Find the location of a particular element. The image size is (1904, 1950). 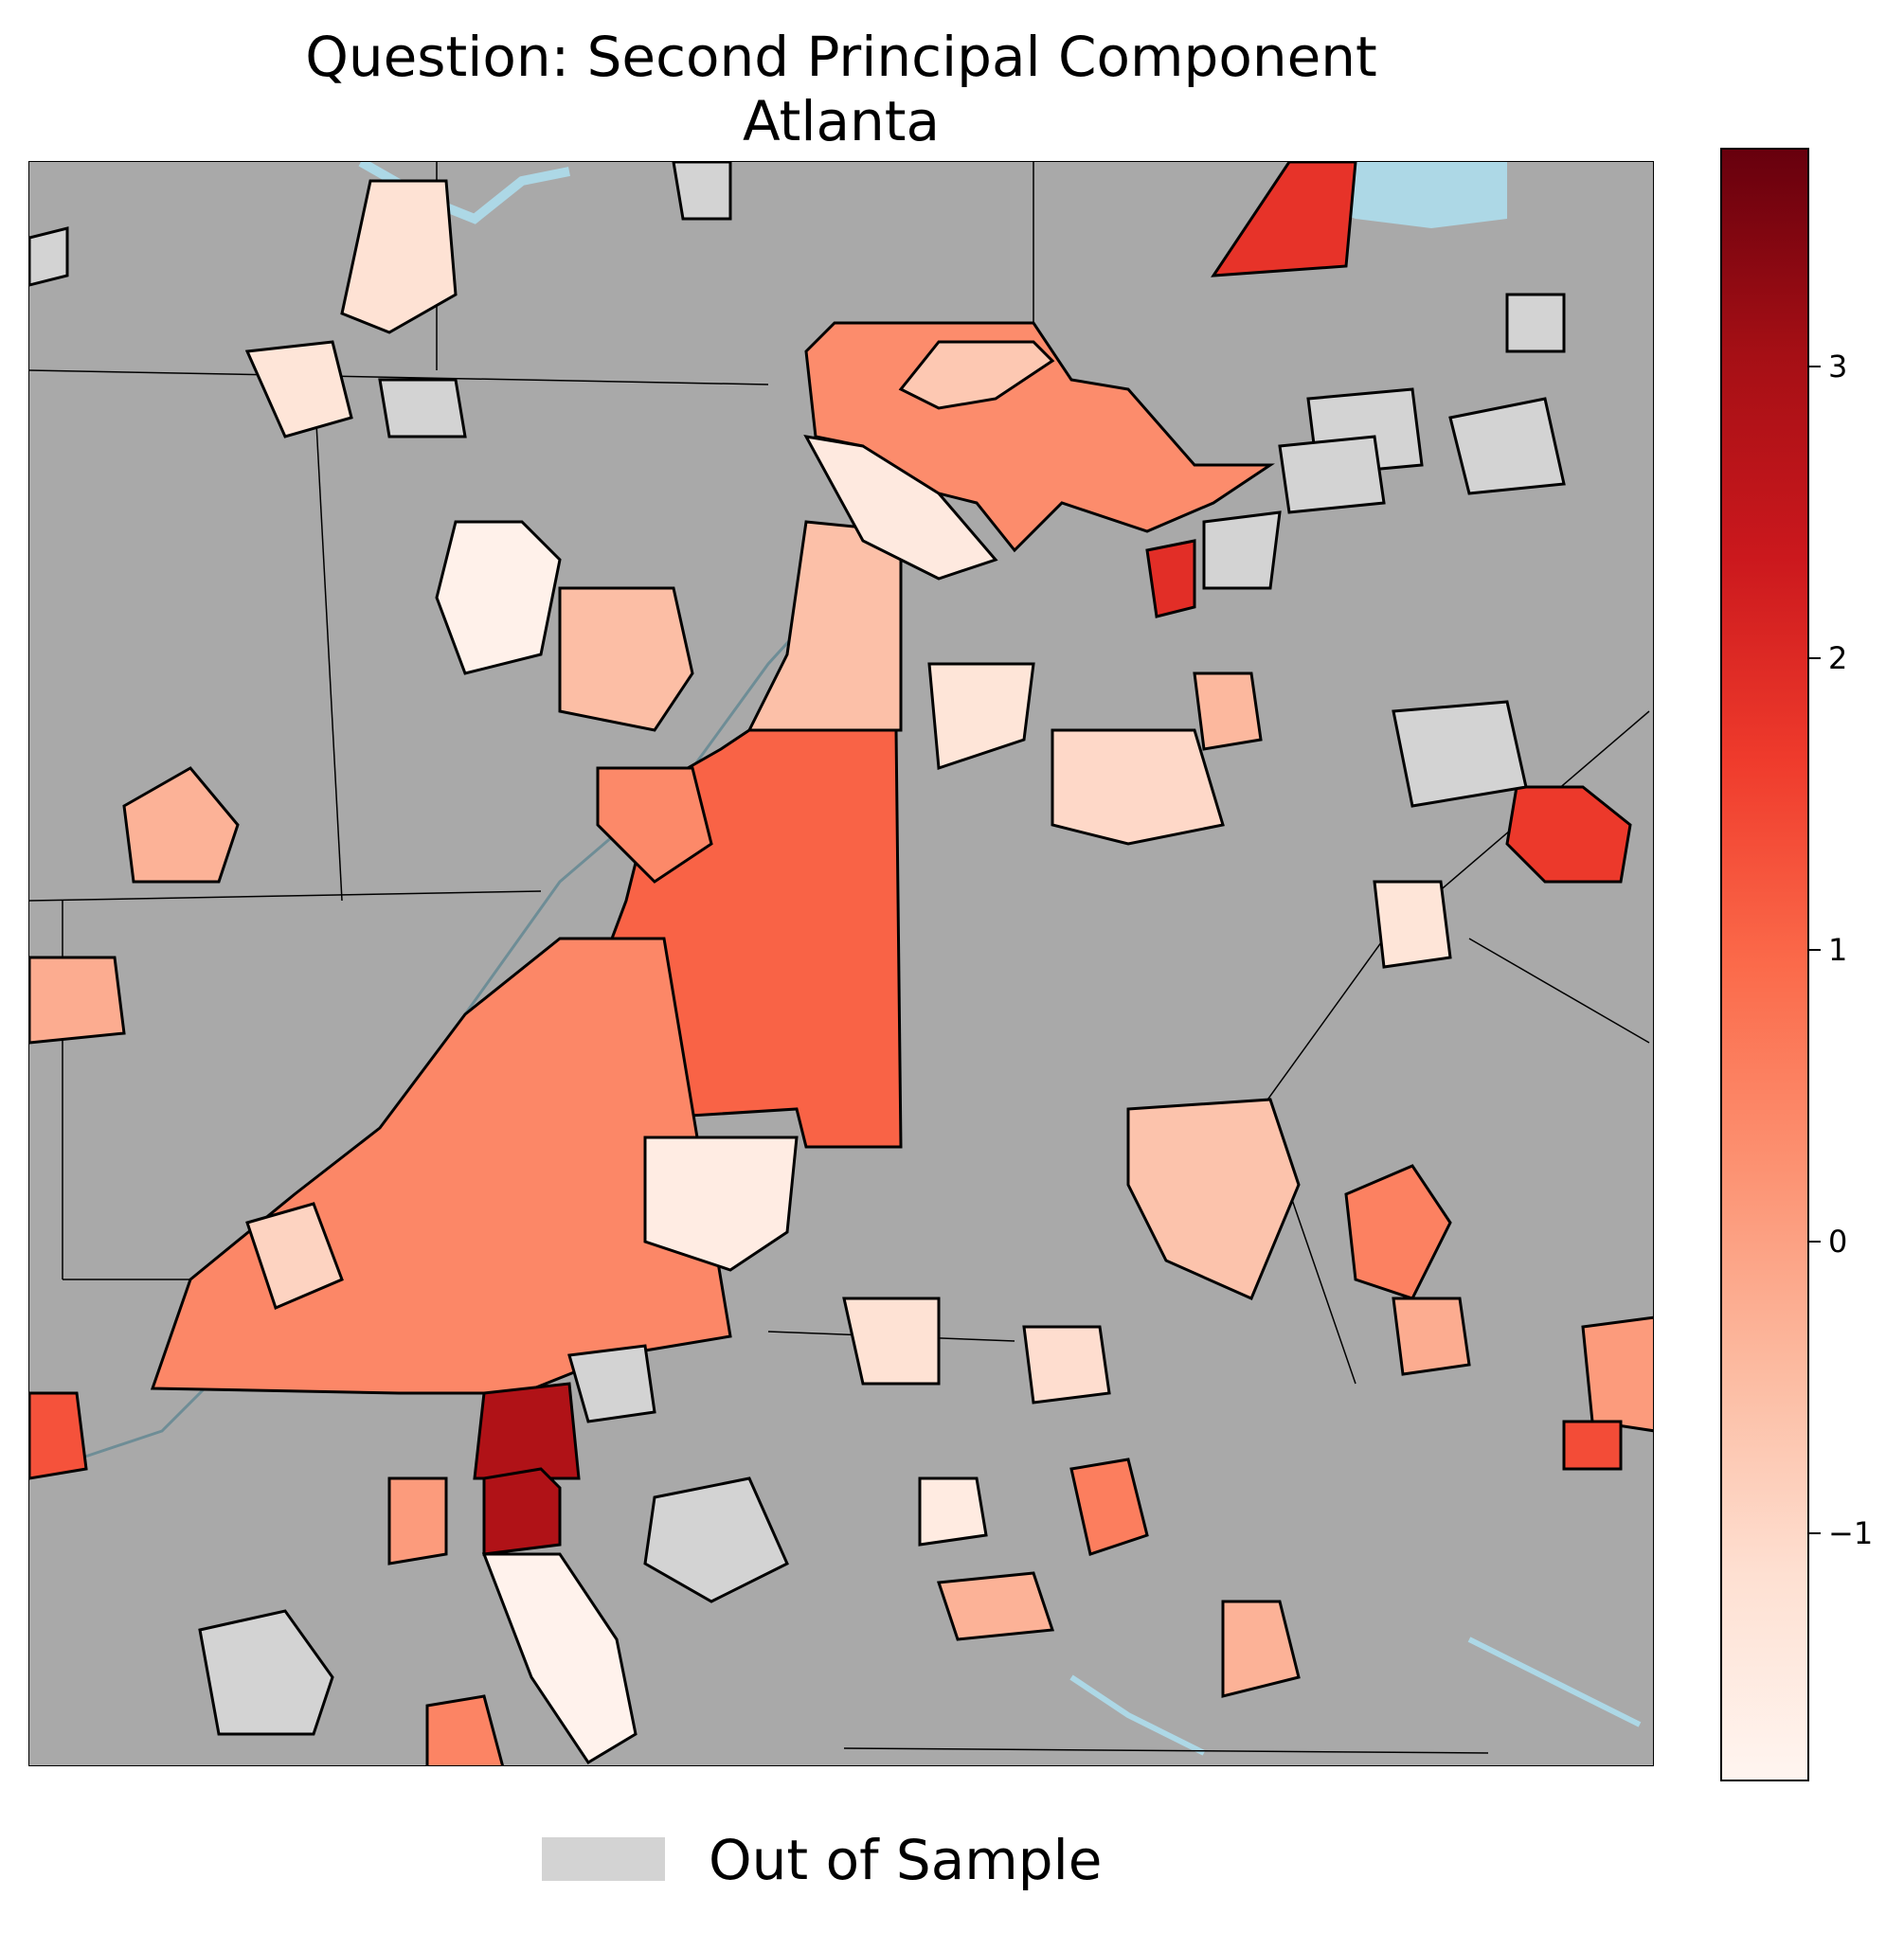

region-smyrna is located at coordinates (654, 825).